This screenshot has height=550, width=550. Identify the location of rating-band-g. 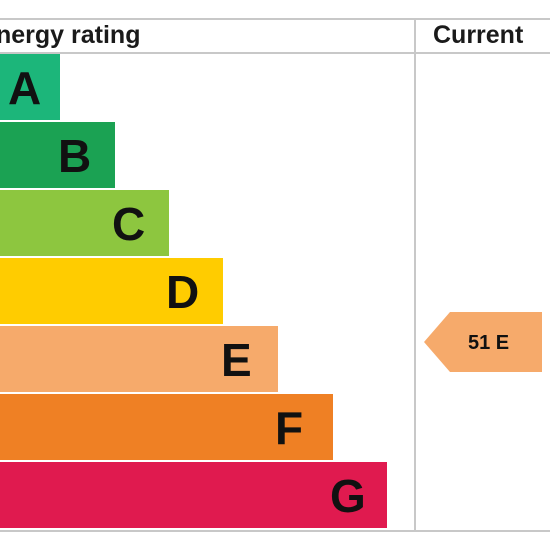
(193, 495).